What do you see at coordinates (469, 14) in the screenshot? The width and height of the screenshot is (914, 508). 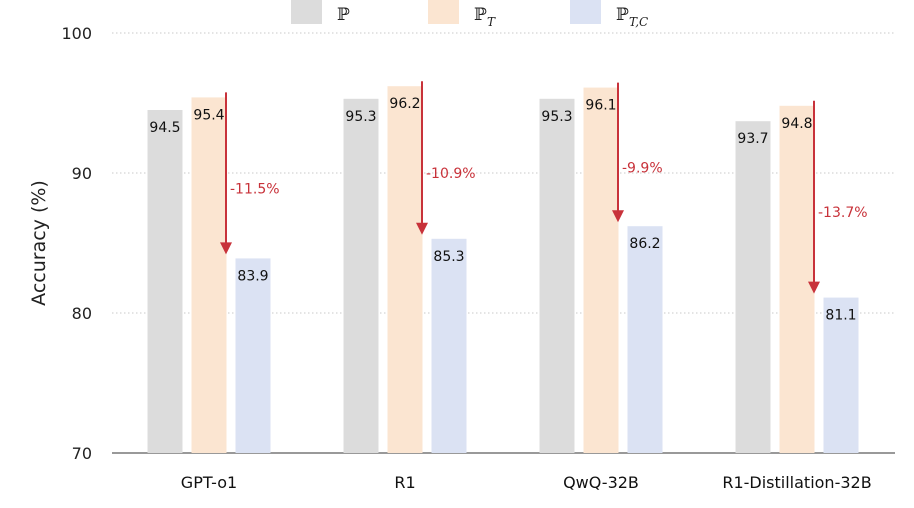 I see `legend: ℙ ℙ T ℙ T,C` at bounding box center [469, 14].